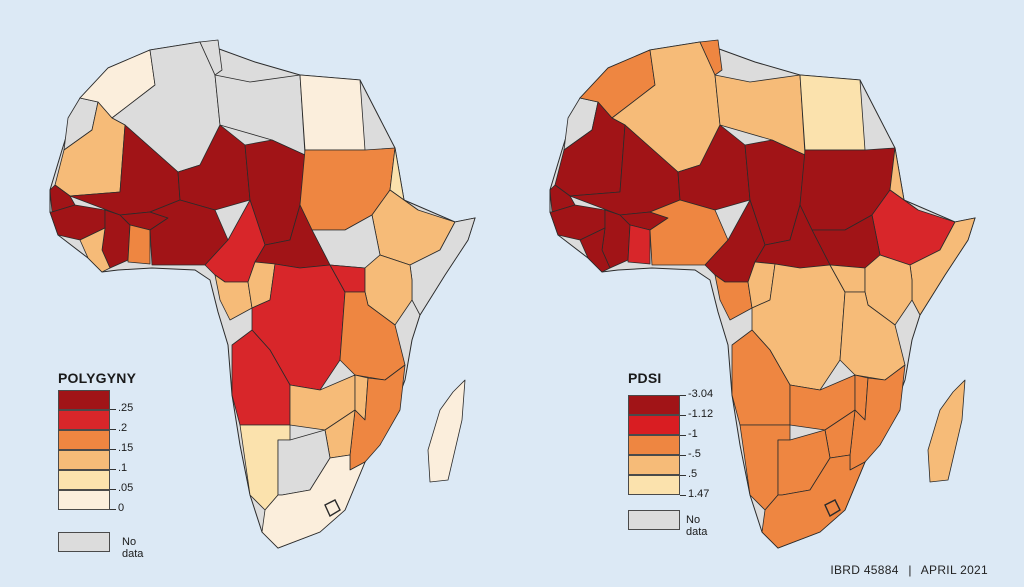 The image size is (1024, 587). Describe the element at coordinates (123, 468) in the screenshot. I see `legend-label: .1` at that location.